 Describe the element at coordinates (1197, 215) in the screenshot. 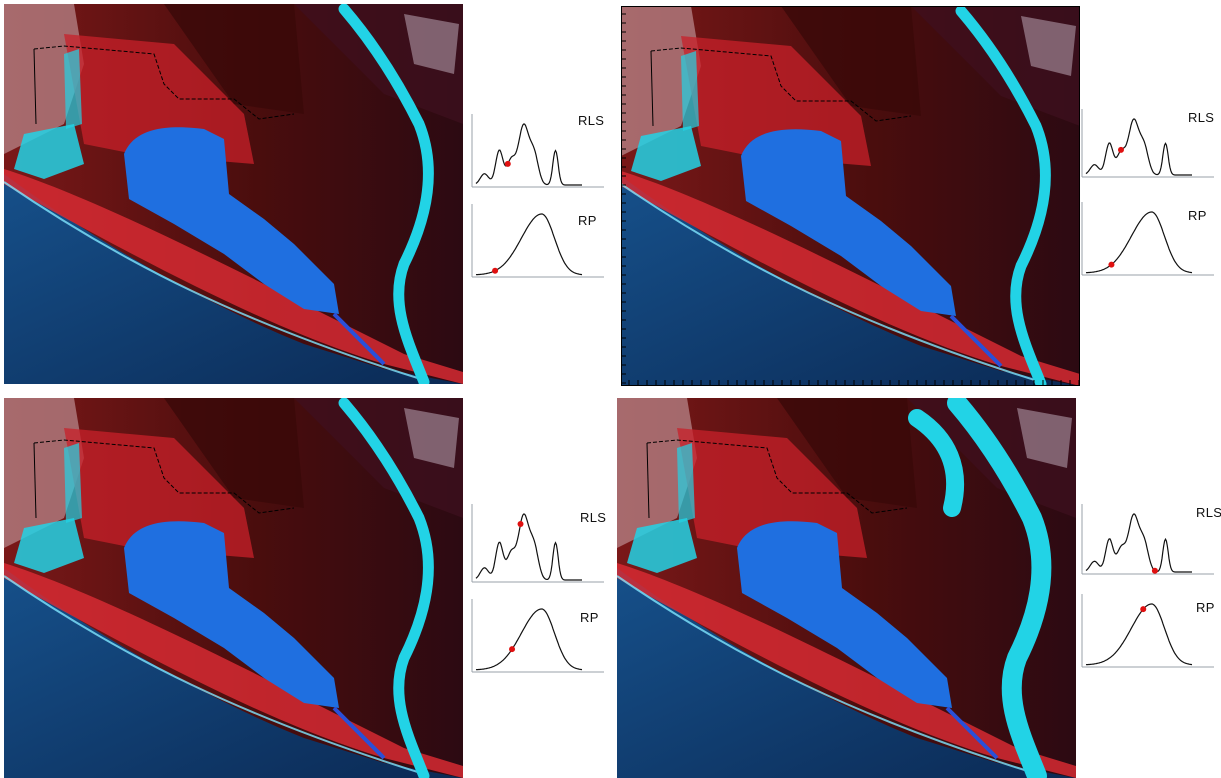

I see `rp-label-top-right: RP` at that location.